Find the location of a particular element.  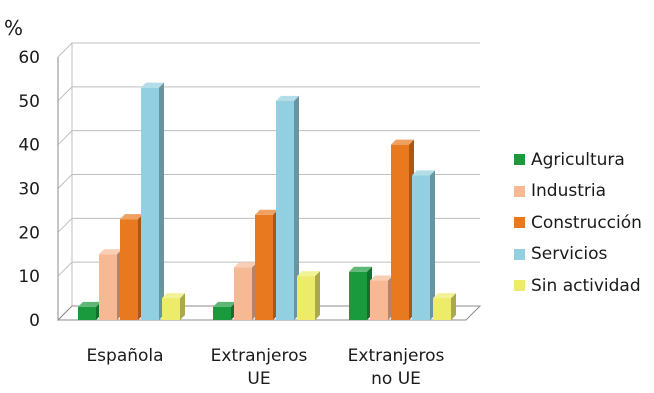

y-axis-label: % is located at coordinates (13, 28).